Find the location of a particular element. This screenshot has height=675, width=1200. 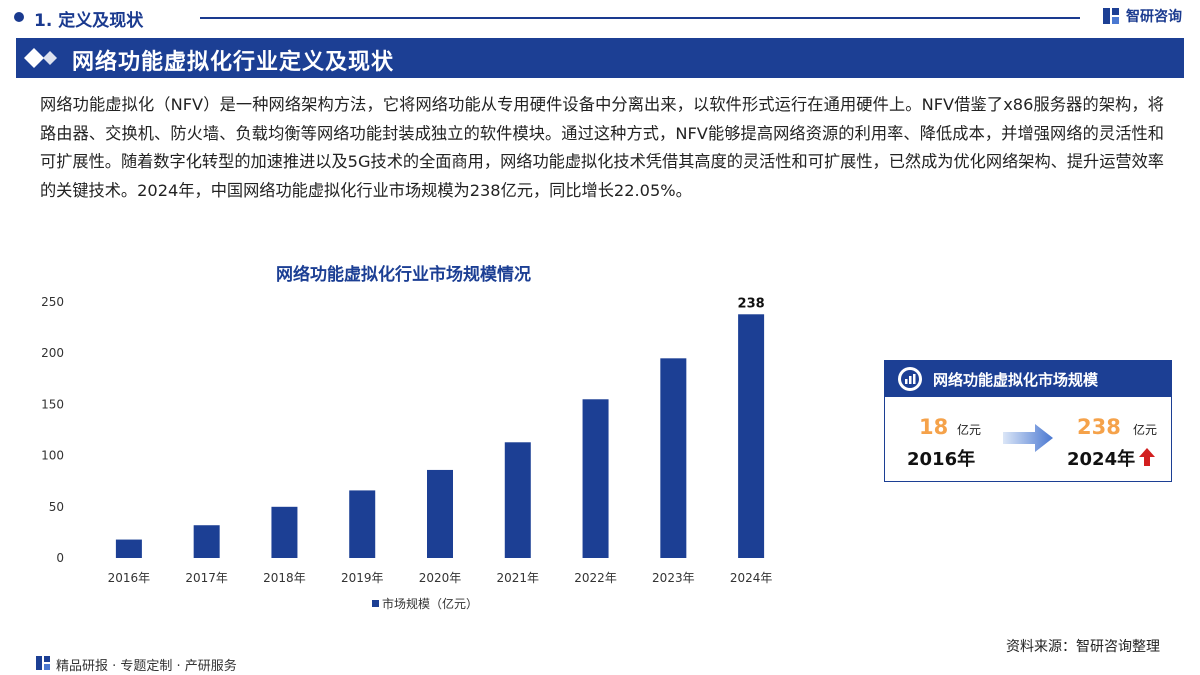

x-tick-label: 2023年 is located at coordinates (673, 578).